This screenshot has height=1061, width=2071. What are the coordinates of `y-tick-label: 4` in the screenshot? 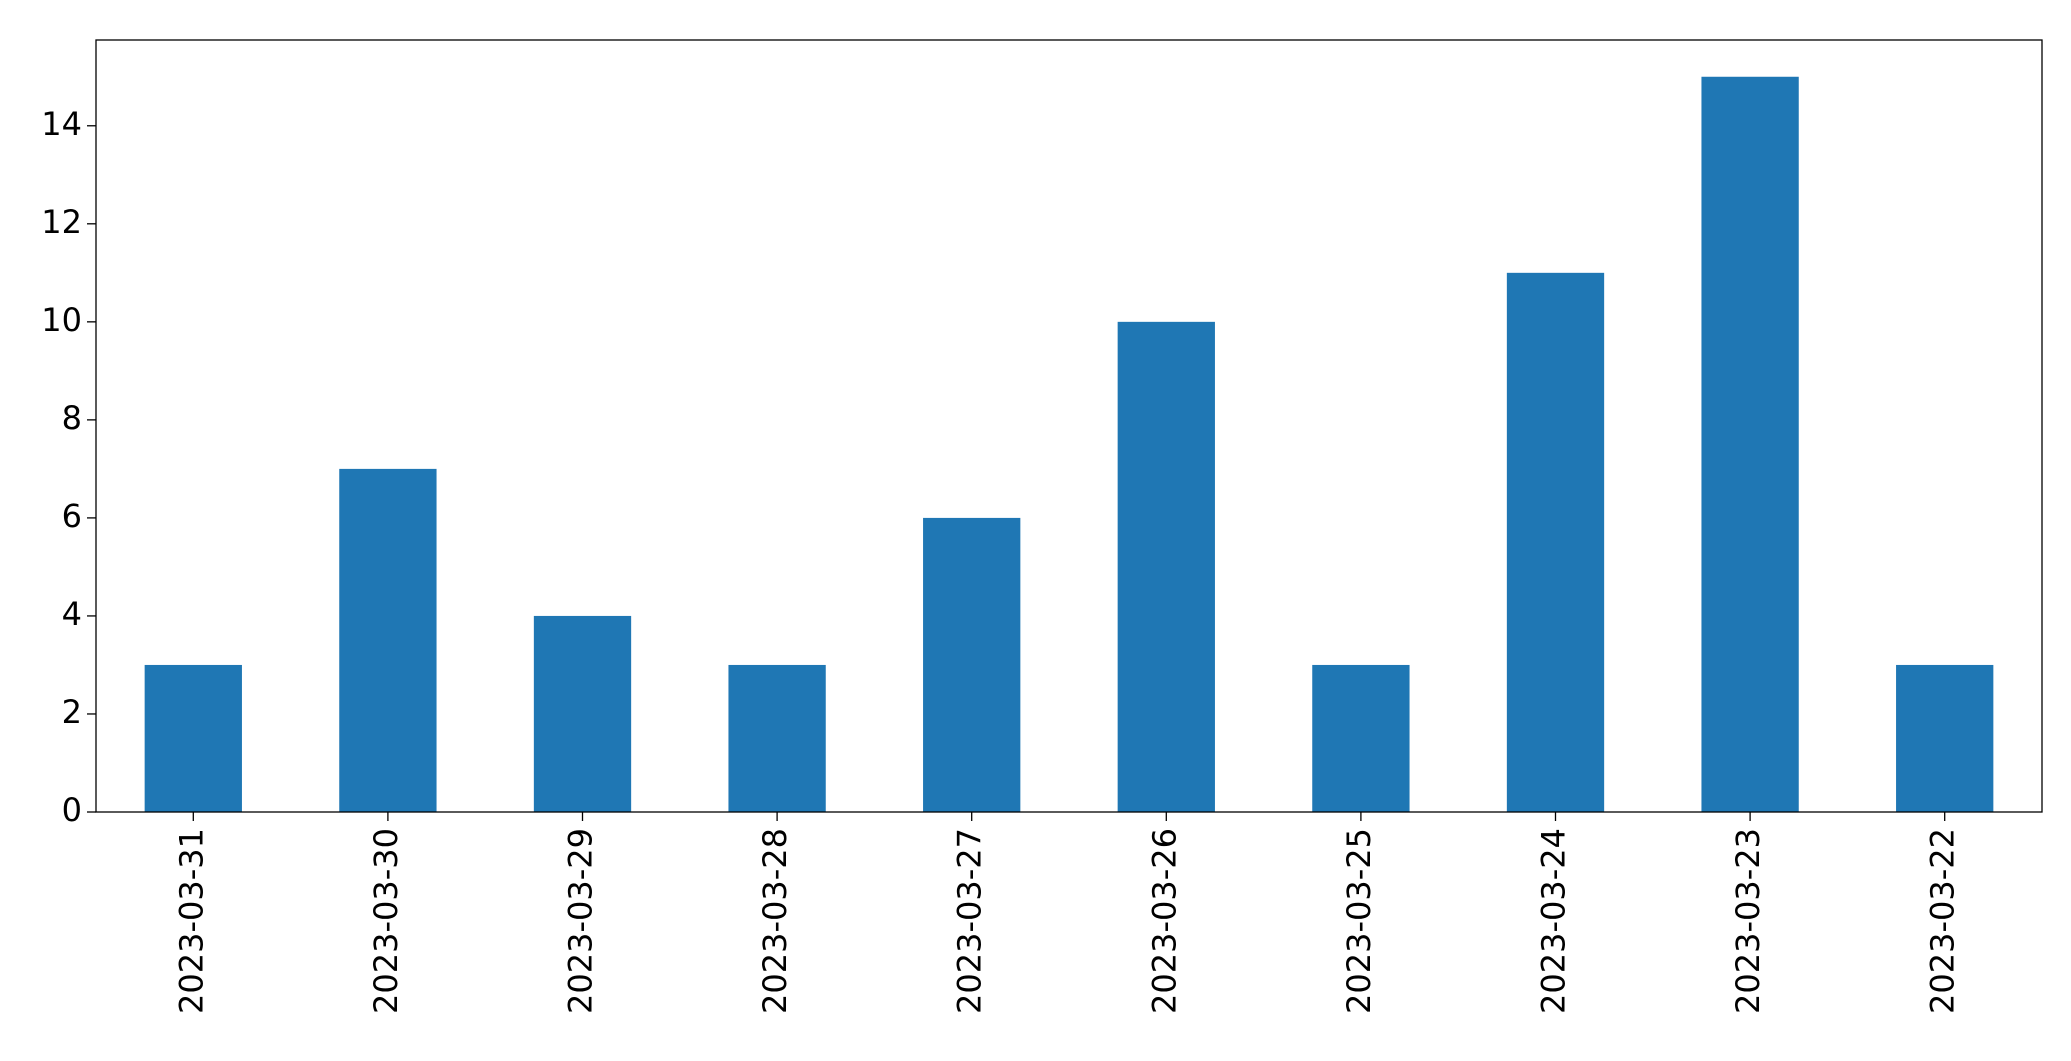 It's located at (72, 614).